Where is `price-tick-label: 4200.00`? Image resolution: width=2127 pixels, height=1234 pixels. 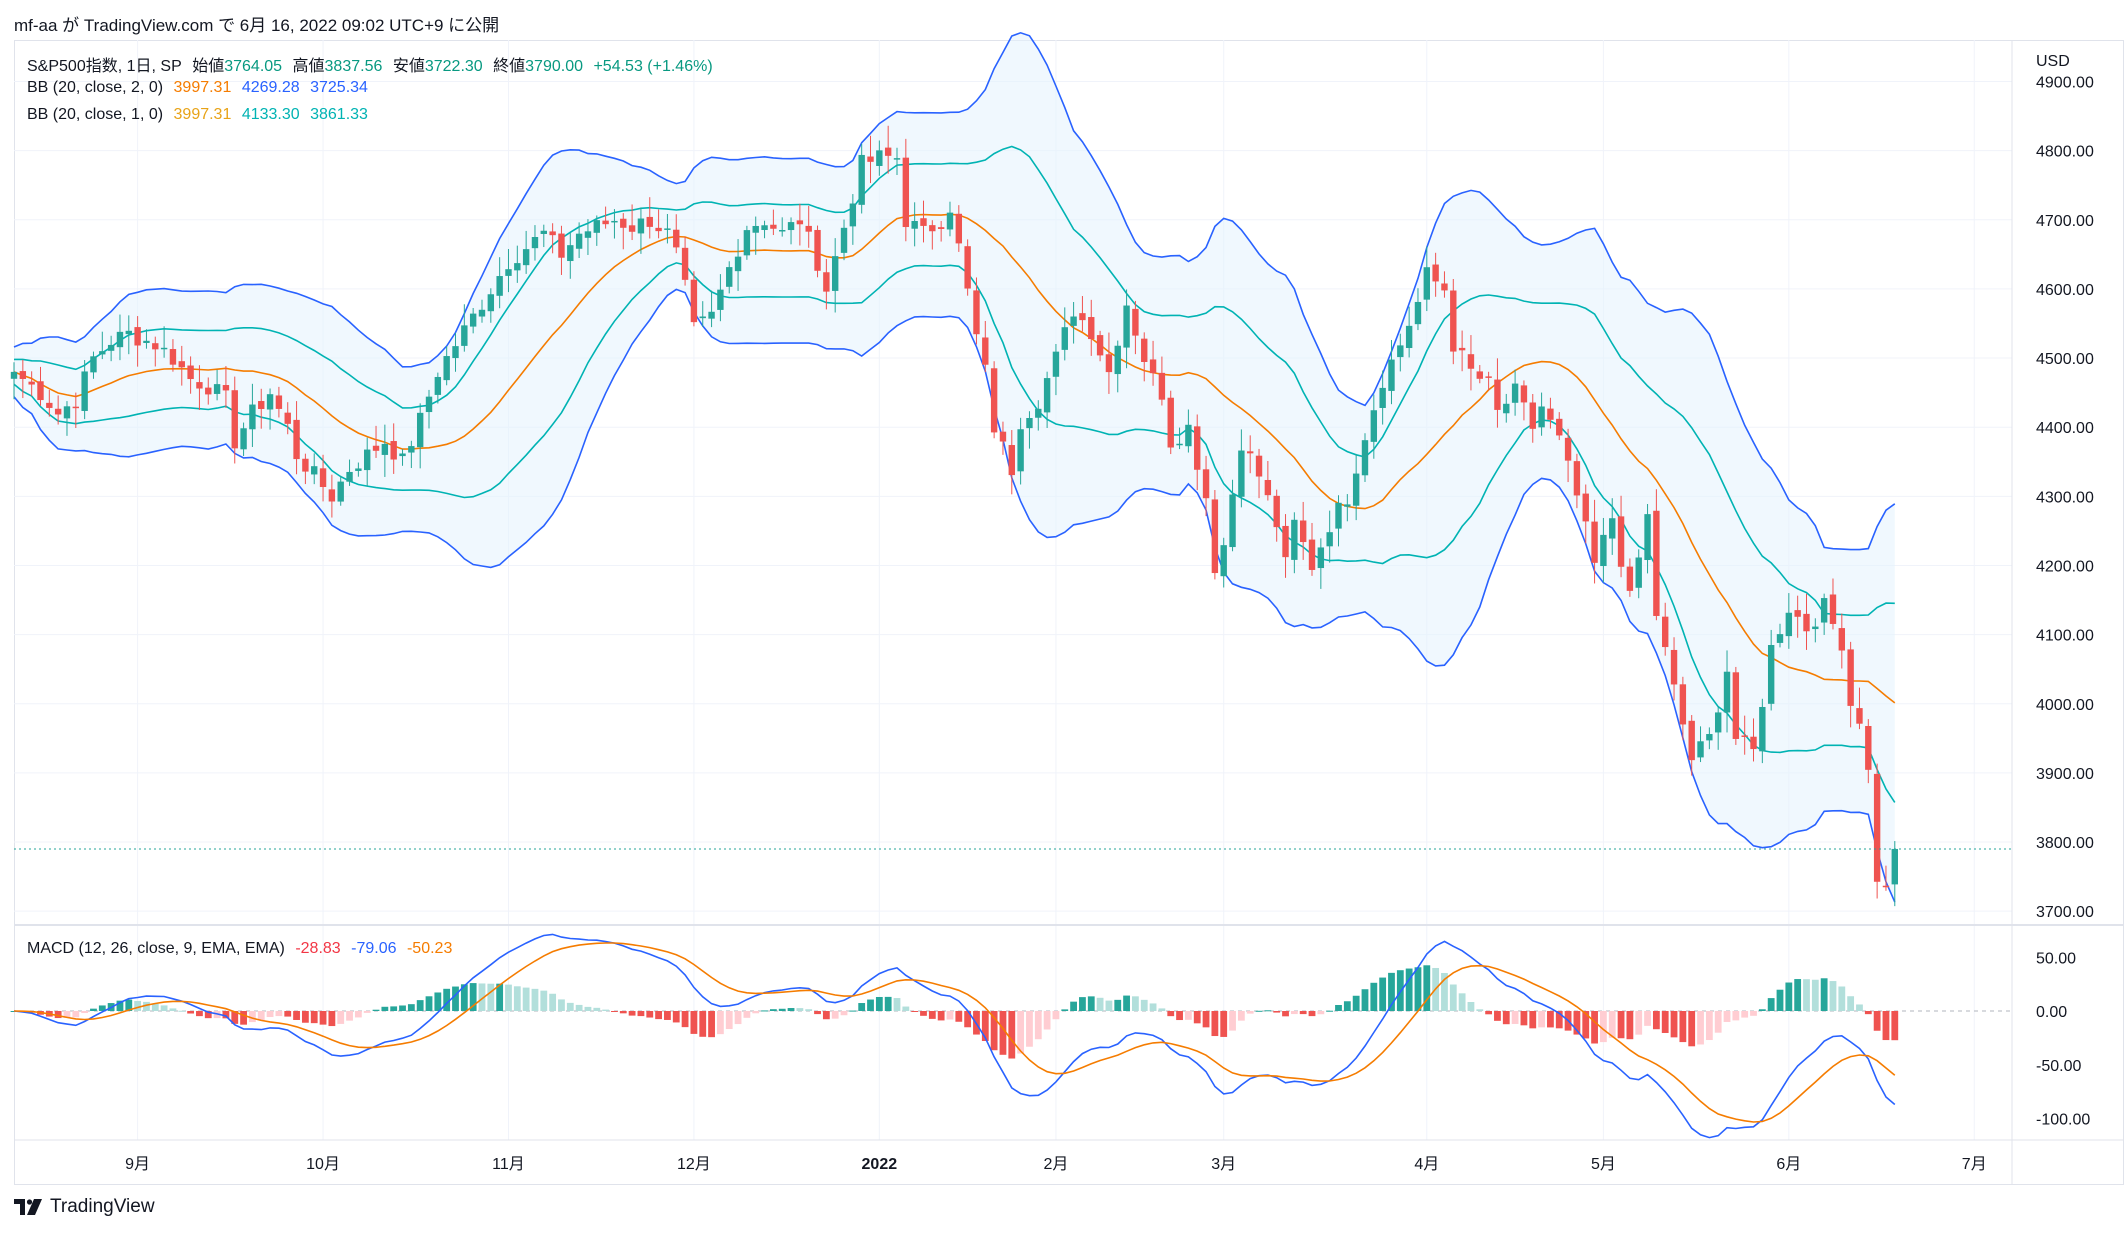
price-tick-label: 4200.00 is located at coordinates (2065, 566).